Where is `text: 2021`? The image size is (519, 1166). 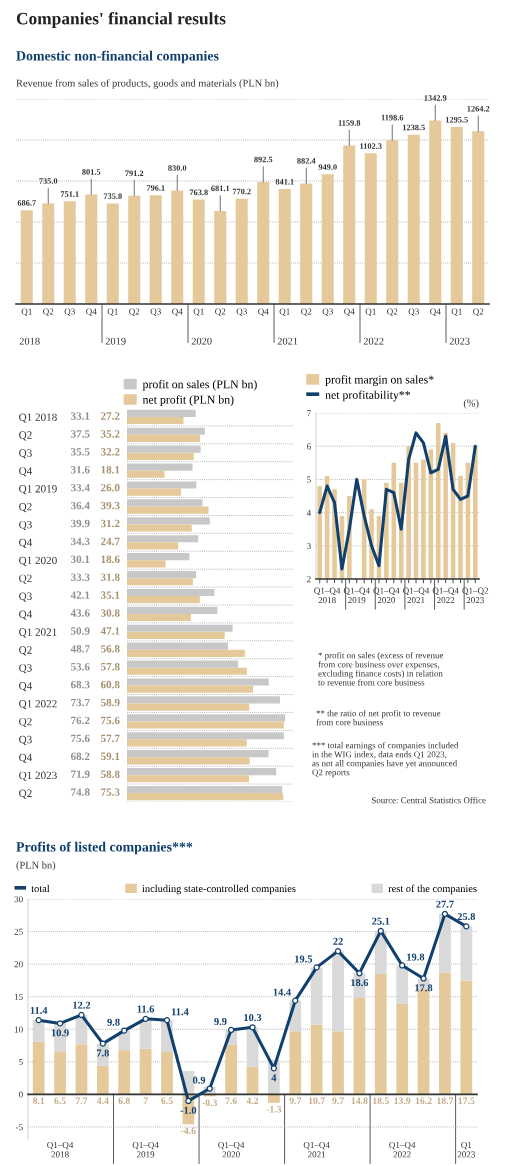
text: 2021 is located at coordinates (287, 341).